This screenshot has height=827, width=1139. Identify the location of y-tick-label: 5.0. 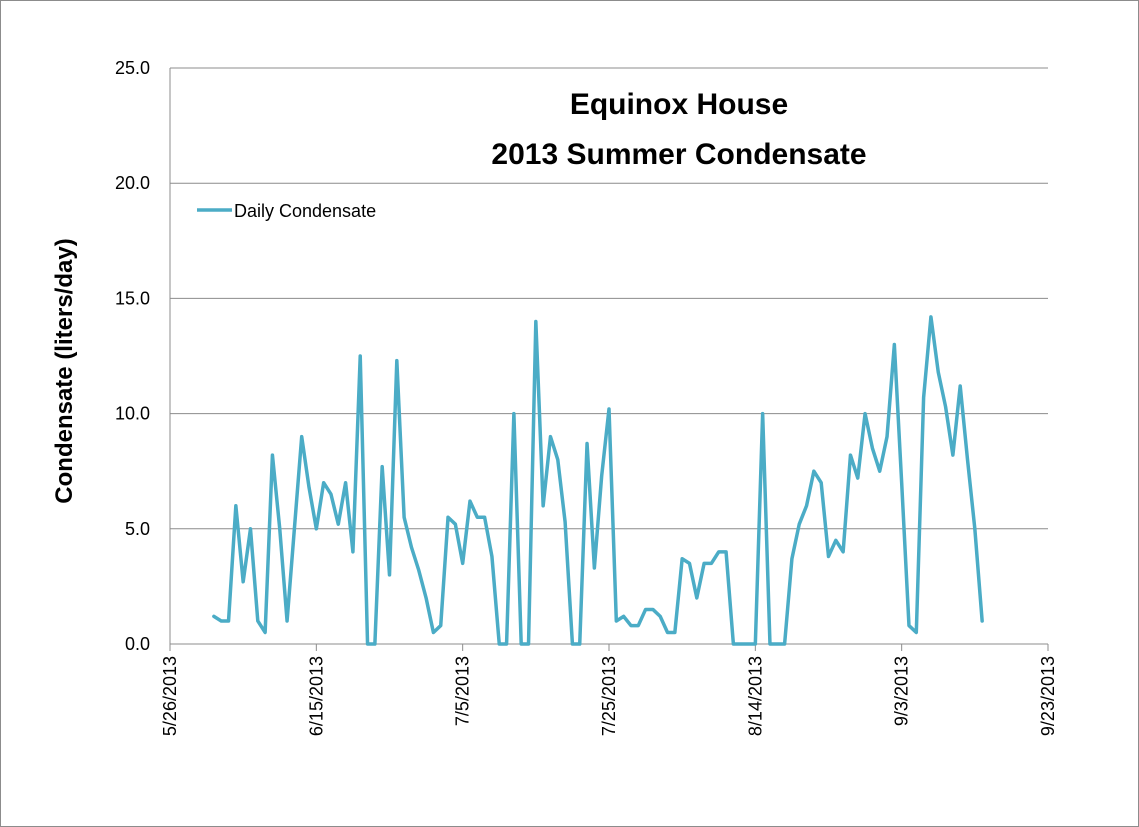
(137, 529).